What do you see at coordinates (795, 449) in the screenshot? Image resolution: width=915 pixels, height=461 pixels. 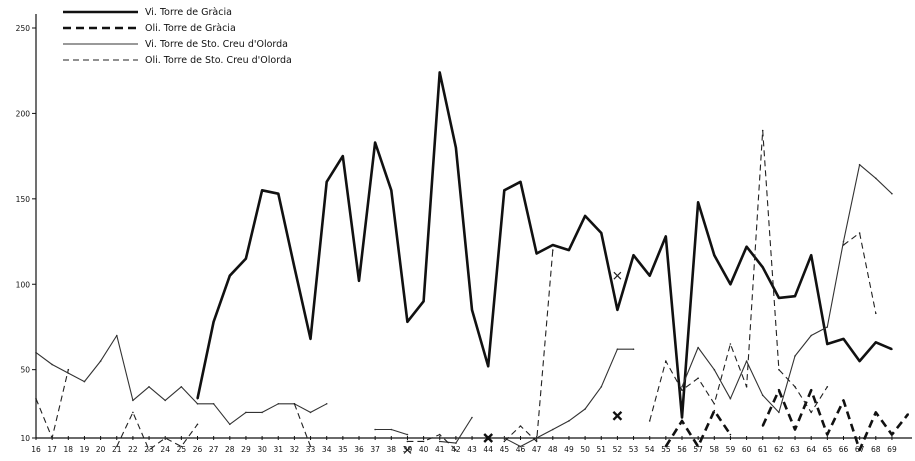 I see `x-tick-label: 63` at bounding box center [795, 449].